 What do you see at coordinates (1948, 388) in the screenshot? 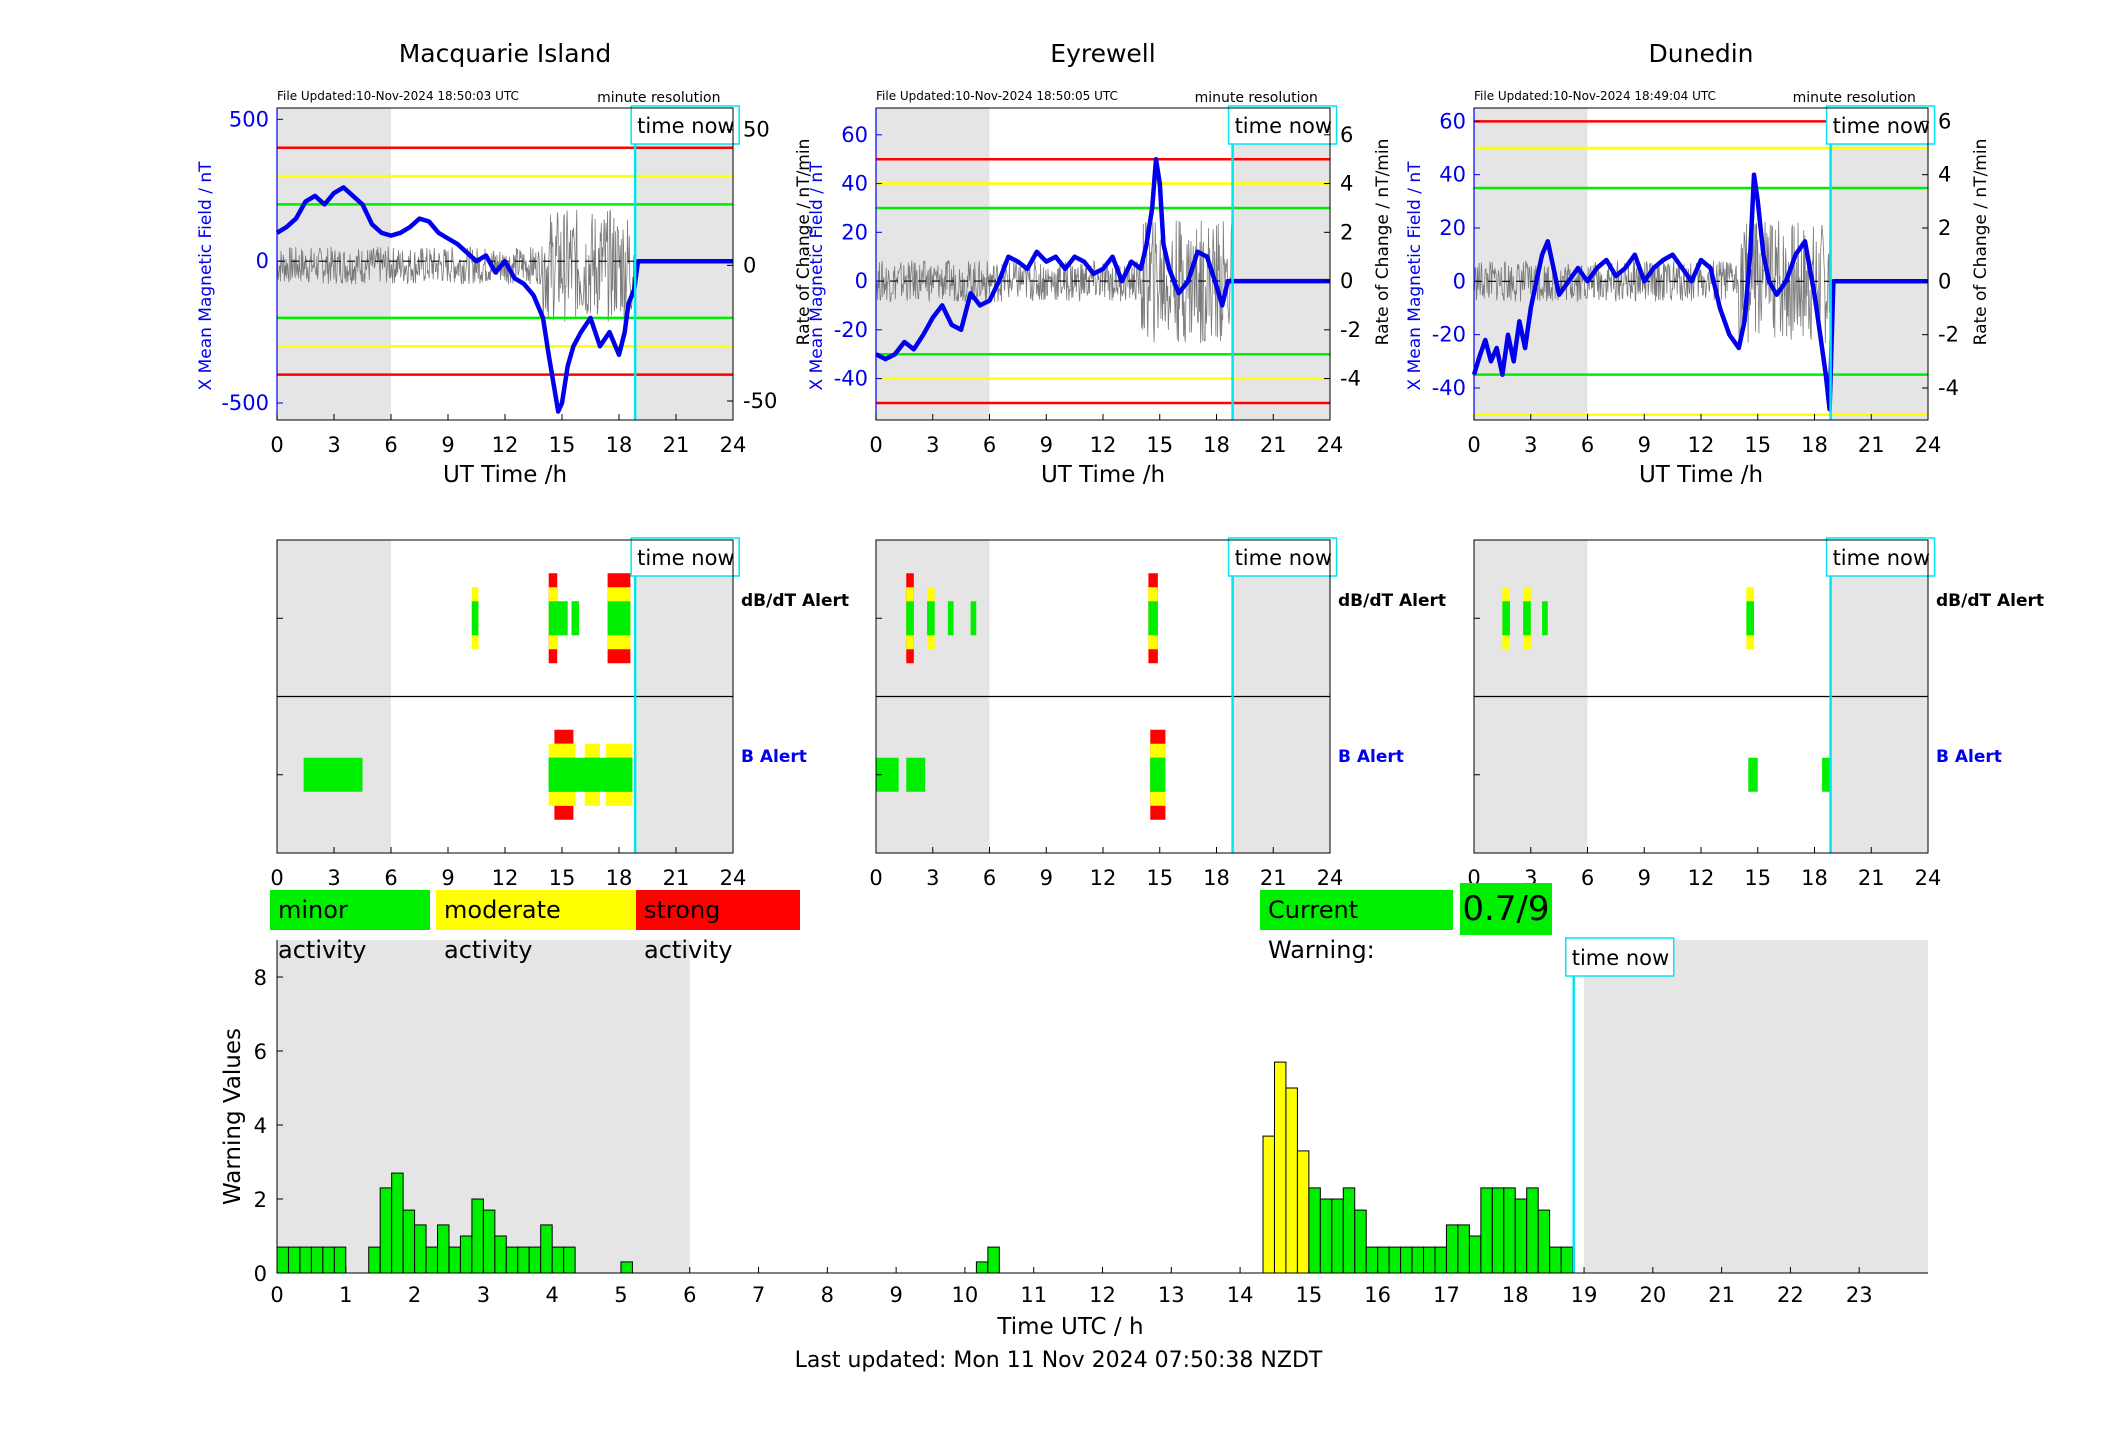
I see `y-tick-right-label: -4` at bounding box center [1948, 388].